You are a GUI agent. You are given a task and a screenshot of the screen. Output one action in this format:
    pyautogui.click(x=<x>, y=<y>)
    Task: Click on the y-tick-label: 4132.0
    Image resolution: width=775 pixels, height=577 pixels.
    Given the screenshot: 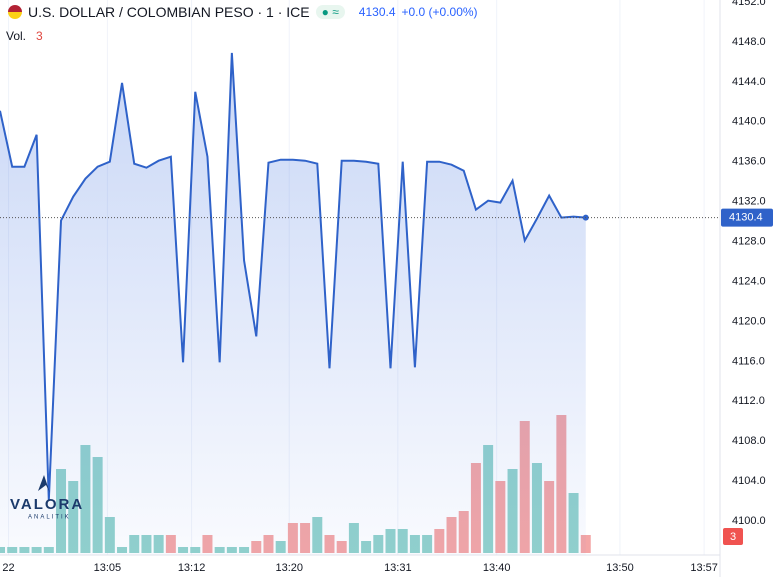 What is the action you would take?
    pyautogui.click(x=749, y=202)
    